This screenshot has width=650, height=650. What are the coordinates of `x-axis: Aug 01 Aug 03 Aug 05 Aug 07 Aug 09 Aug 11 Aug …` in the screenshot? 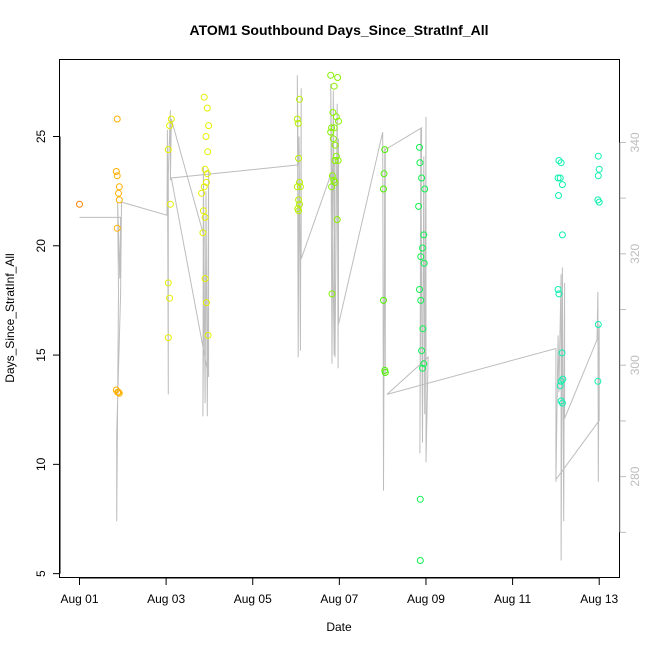 It's located at (339, 591).